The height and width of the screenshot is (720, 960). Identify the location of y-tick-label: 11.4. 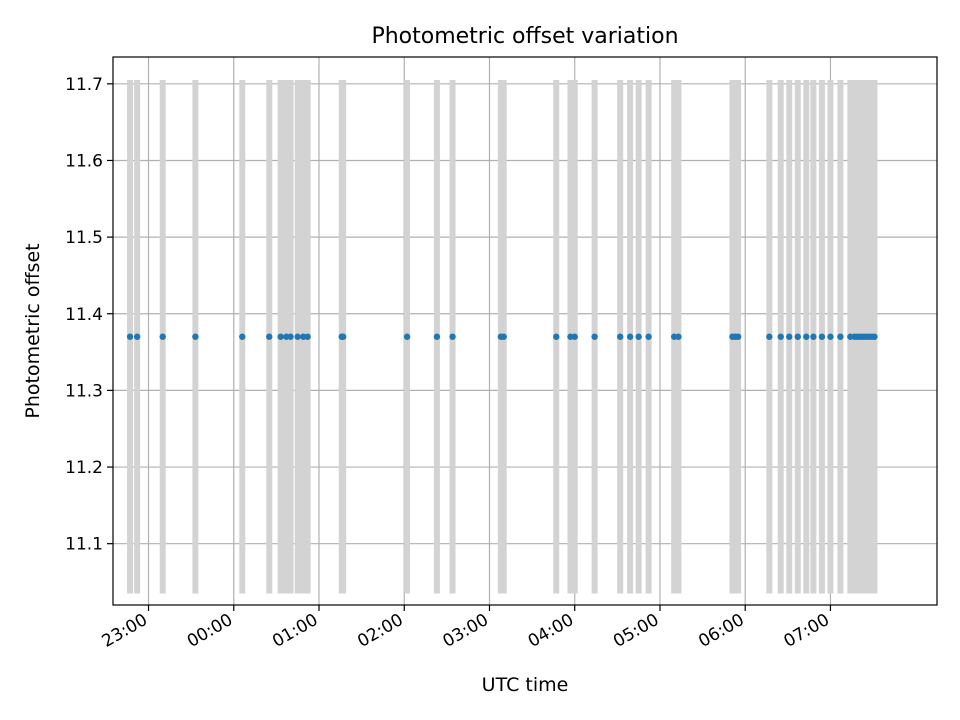
(84, 315).